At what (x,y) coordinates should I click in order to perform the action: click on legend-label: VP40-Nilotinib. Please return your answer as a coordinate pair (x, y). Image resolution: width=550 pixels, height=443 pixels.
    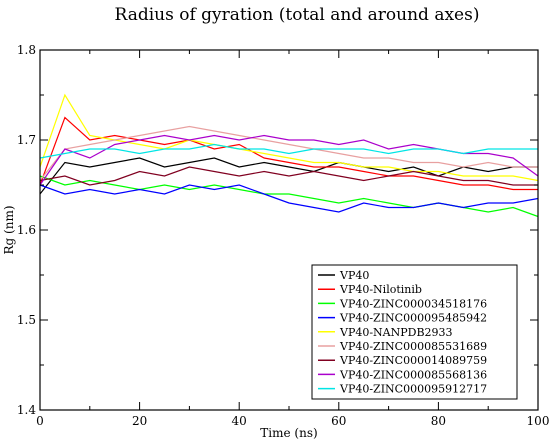
    Looking at the image, I should click on (380, 289).